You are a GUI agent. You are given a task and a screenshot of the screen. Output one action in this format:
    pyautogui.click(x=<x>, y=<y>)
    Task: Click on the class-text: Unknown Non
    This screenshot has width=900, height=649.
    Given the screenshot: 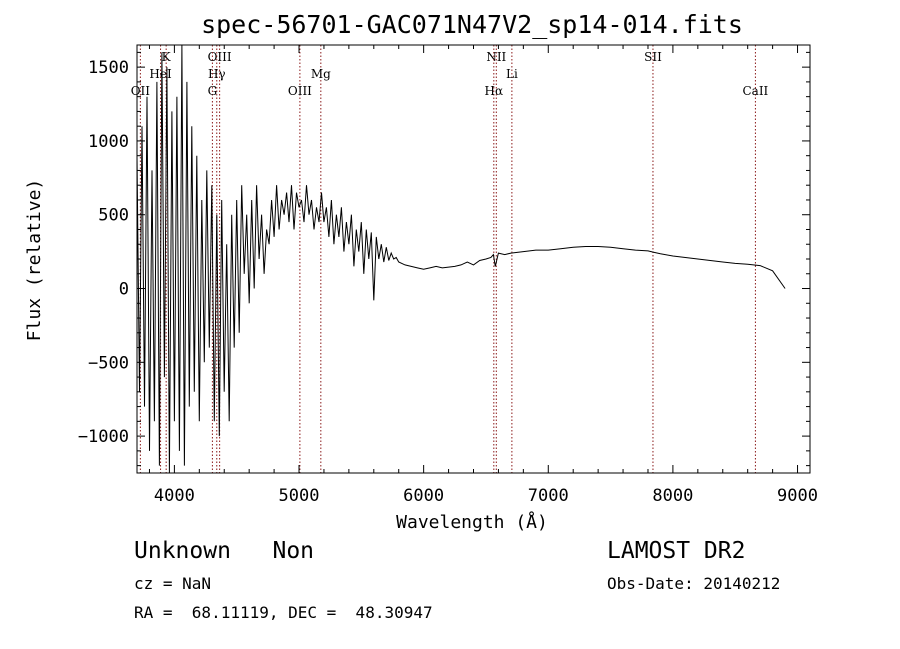 What is the action you would take?
    pyautogui.click(x=224, y=551)
    